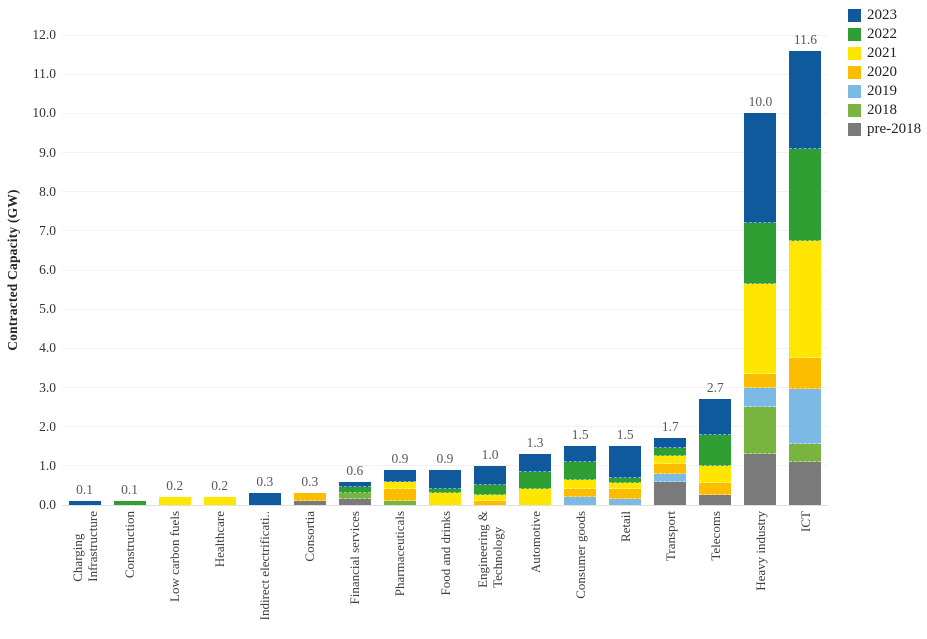 The image size is (927, 639). I want to click on y-tick-label: 6.0, so click(47, 269).